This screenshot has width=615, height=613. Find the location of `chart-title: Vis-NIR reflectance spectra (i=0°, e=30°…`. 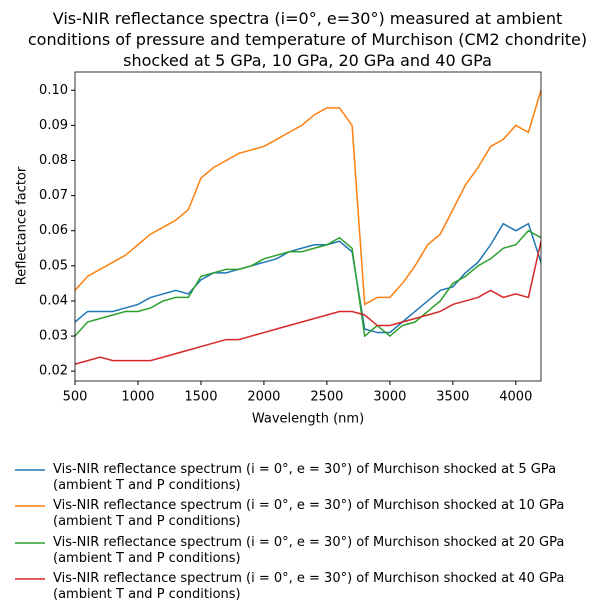

chart-title: Vis-NIR reflectance spectra (i=0°, e=30°… is located at coordinates (307, 39).